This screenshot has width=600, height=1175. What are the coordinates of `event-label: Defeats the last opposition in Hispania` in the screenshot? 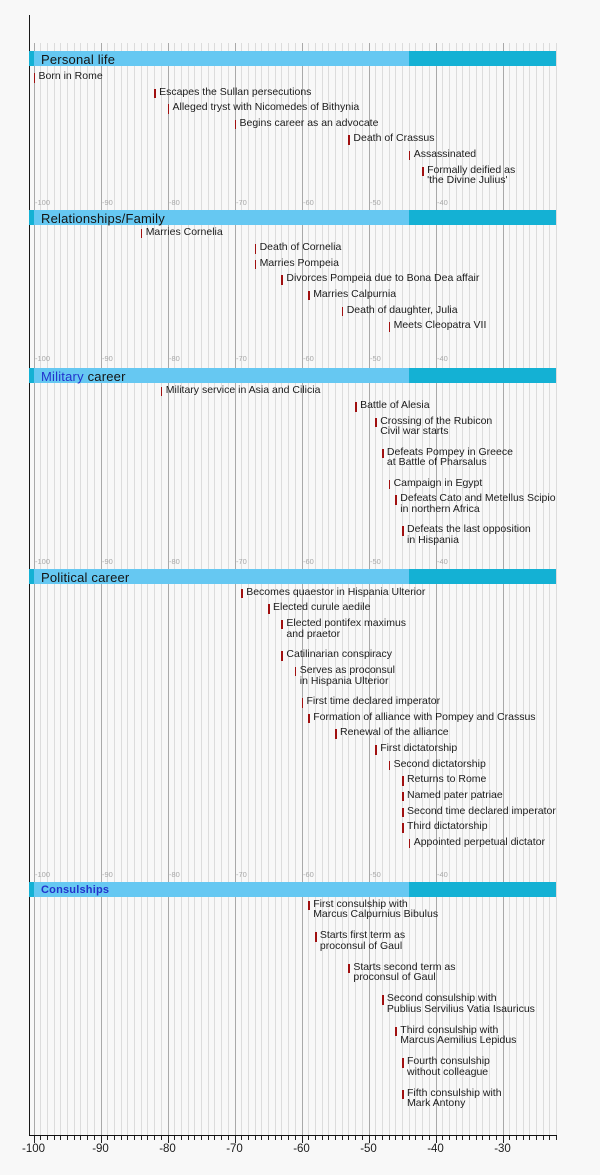 It's located at (469, 534).